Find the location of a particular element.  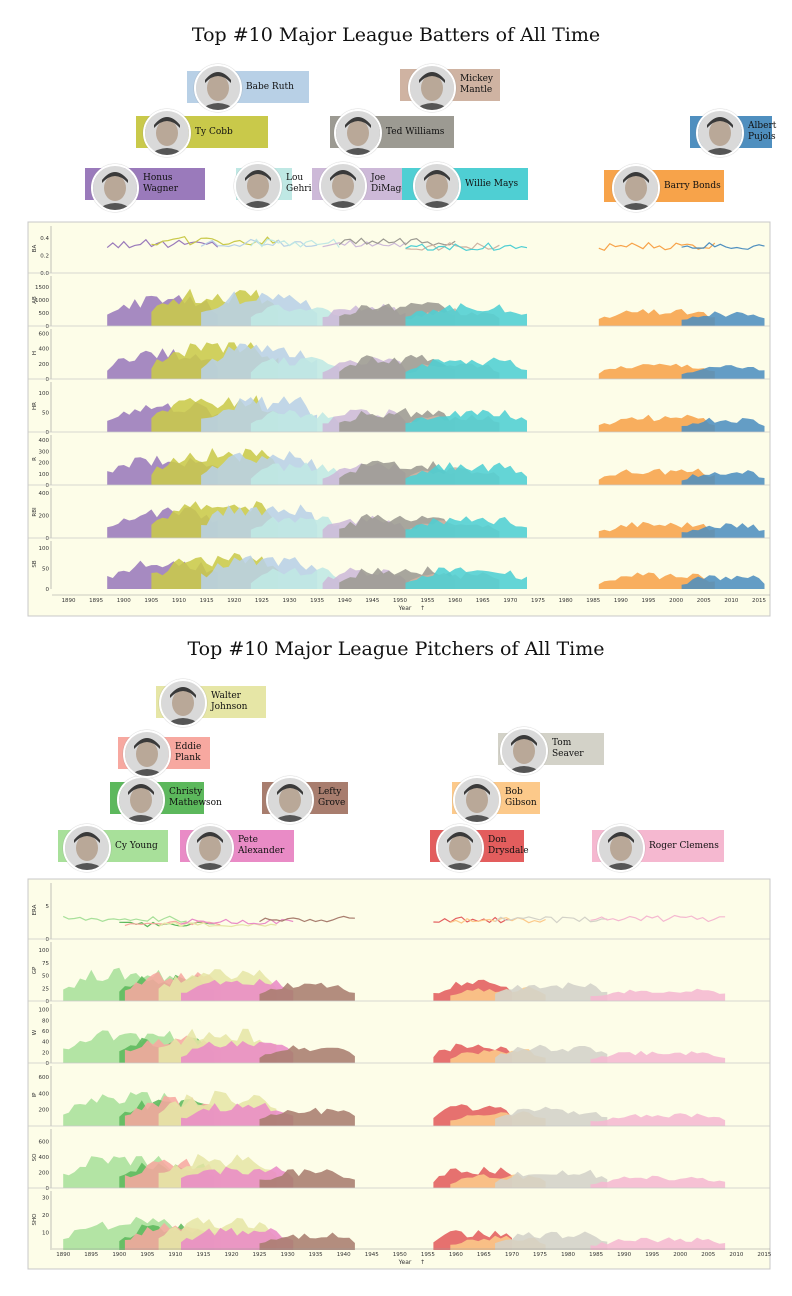

x-tick-label: 1905 is located at coordinates (151, 601).